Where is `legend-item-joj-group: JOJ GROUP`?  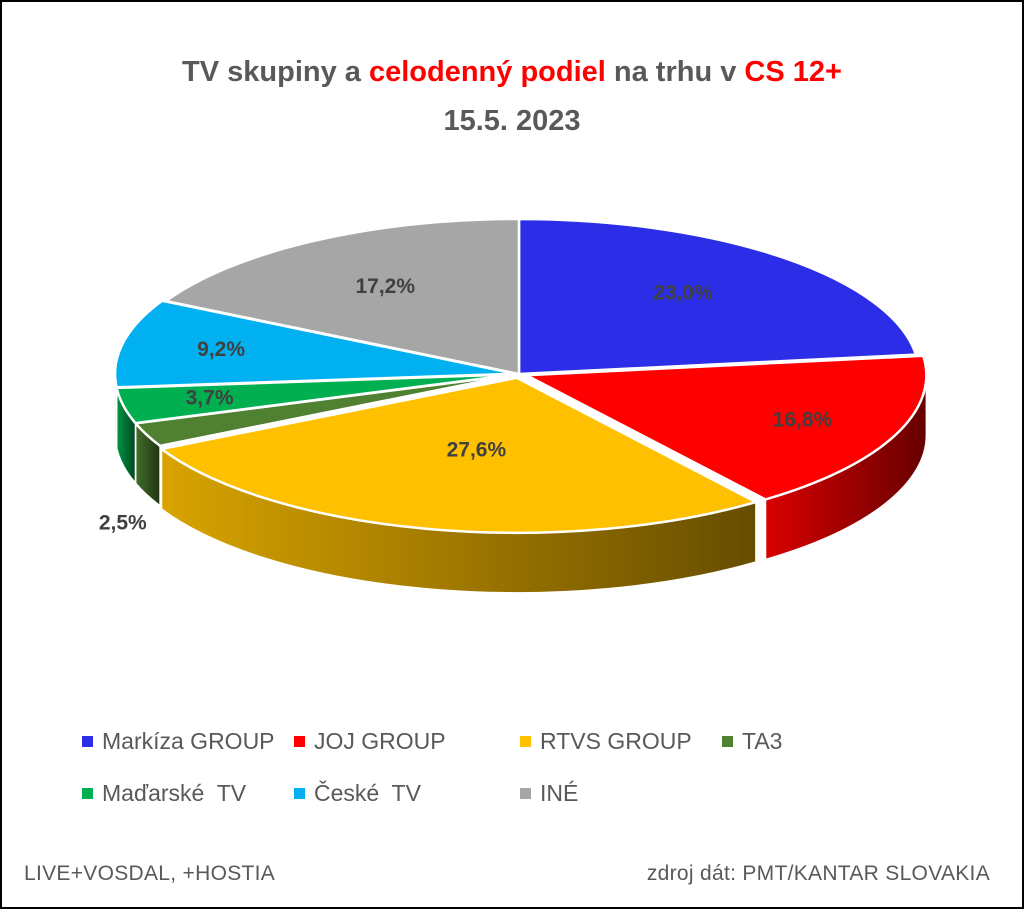
legend-item-joj-group: JOJ GROUP is located at coordinates (370, 741).